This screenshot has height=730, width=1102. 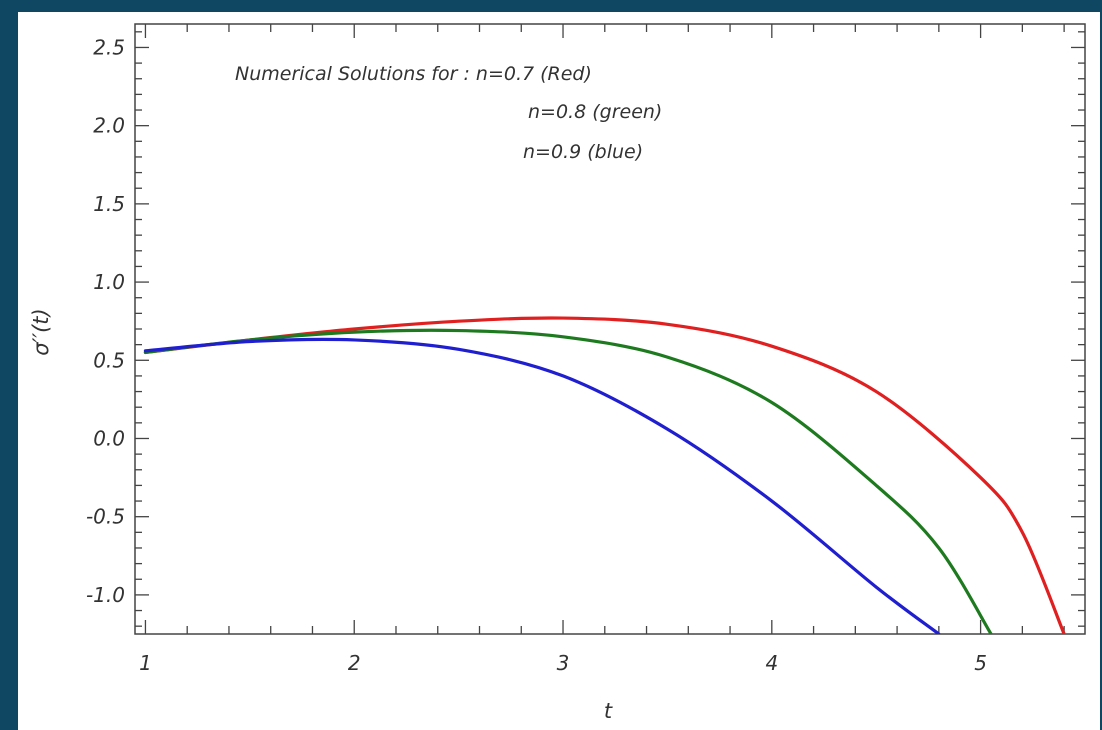 What do you see at coordinates (105, 595) in the screenshot?
I see `y-tick-label: -1.0` at bounding box center [105, 595].